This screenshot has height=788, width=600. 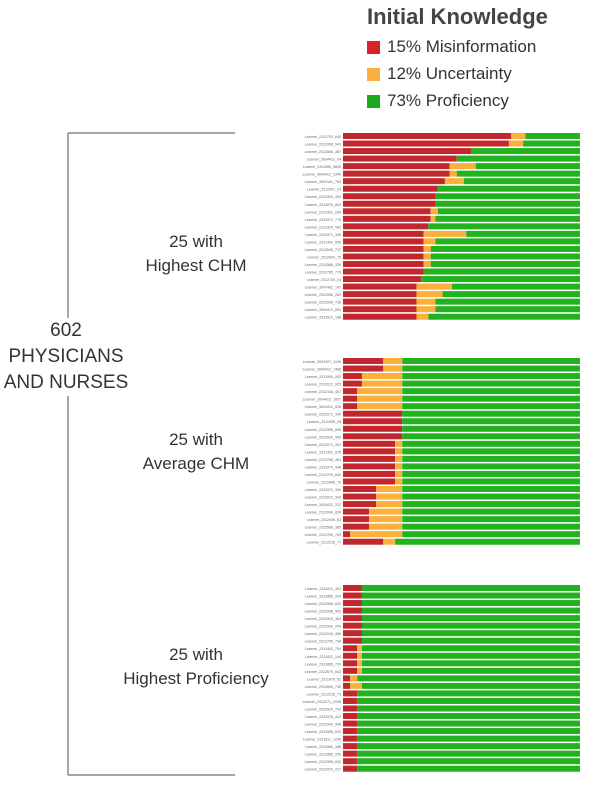 What do you see at coordinates (457, 16) in the screenshot?
I see `legend-title: Initial Knowledge` at bounding box center [457, 16].